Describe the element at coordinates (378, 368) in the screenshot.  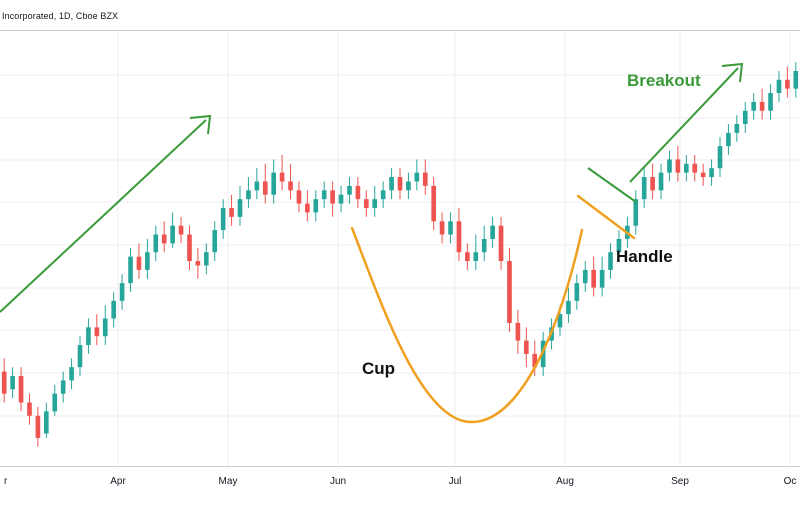
I see `cup-label: Cup` at that location.